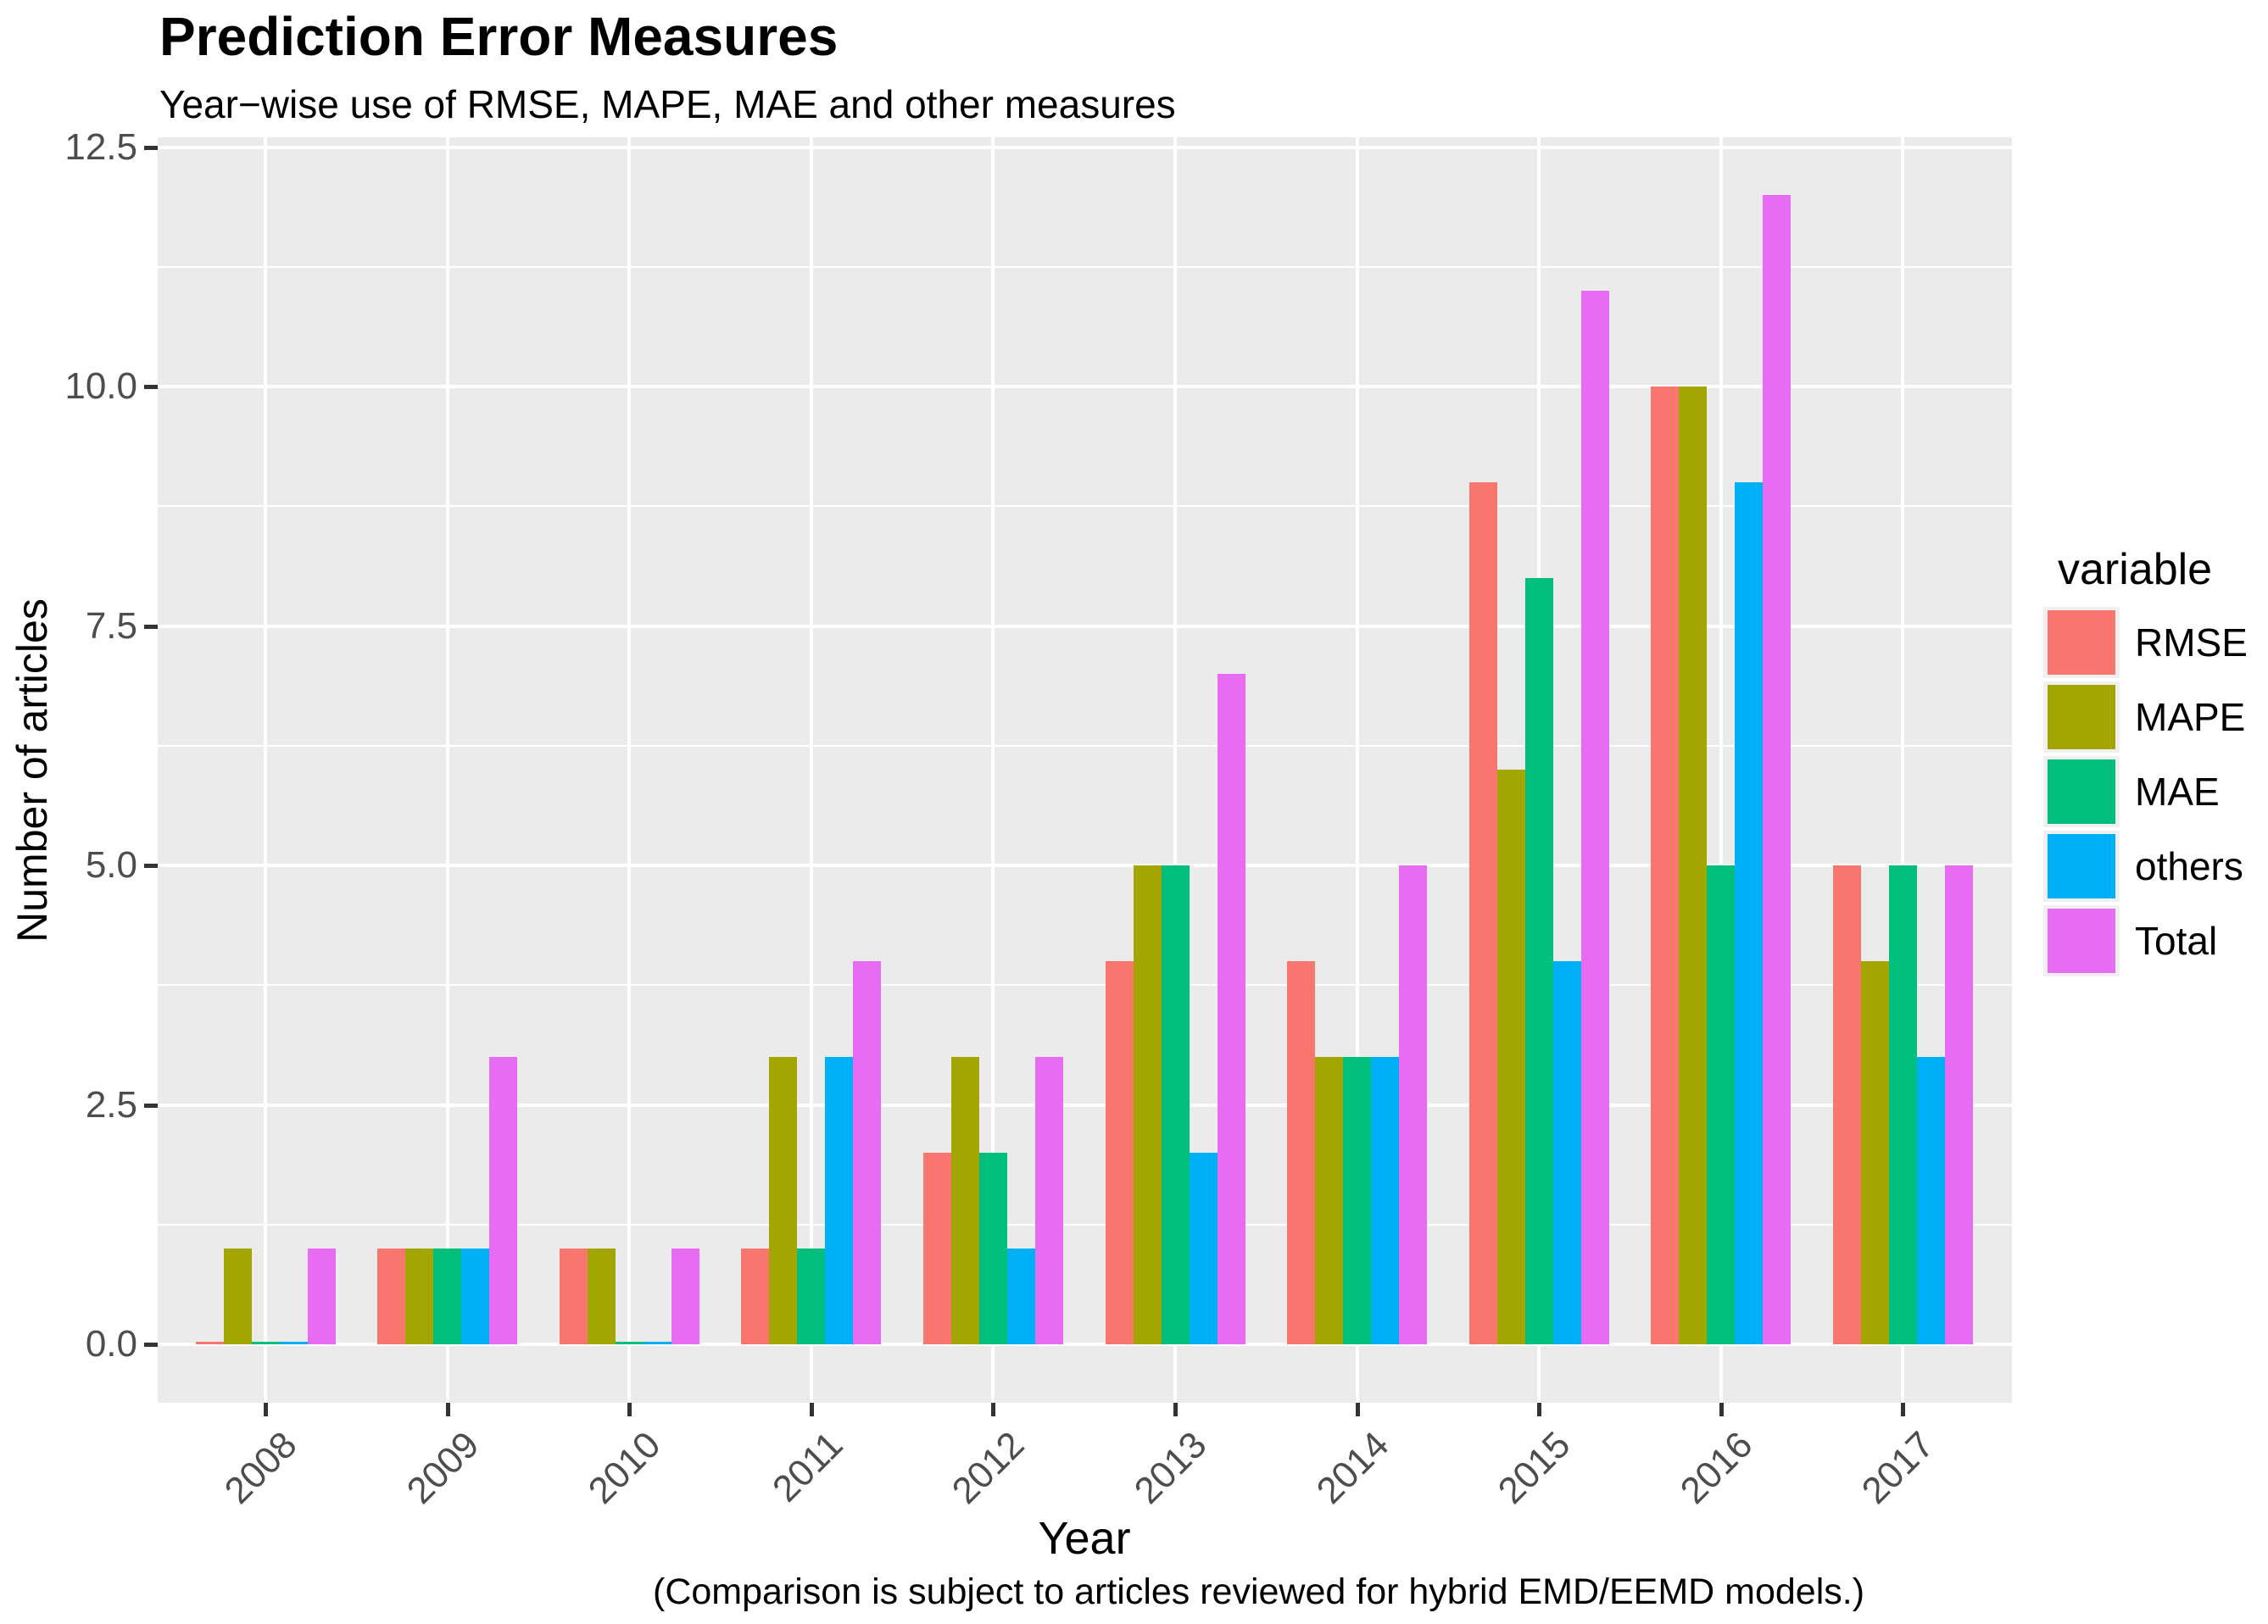  Describe the element at coordinates (1020, 1296) in the screenshot. I see `bar-others-2012` at that location.